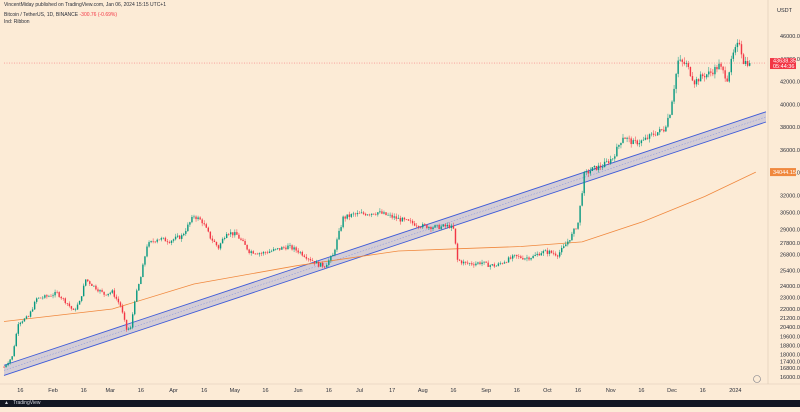 This screenshot has height=412, width=800. What do you see at coordinates (790, 337) in the screenshot?
I see `y-tick-label: 19600.00` at bounding box center [790, 337].